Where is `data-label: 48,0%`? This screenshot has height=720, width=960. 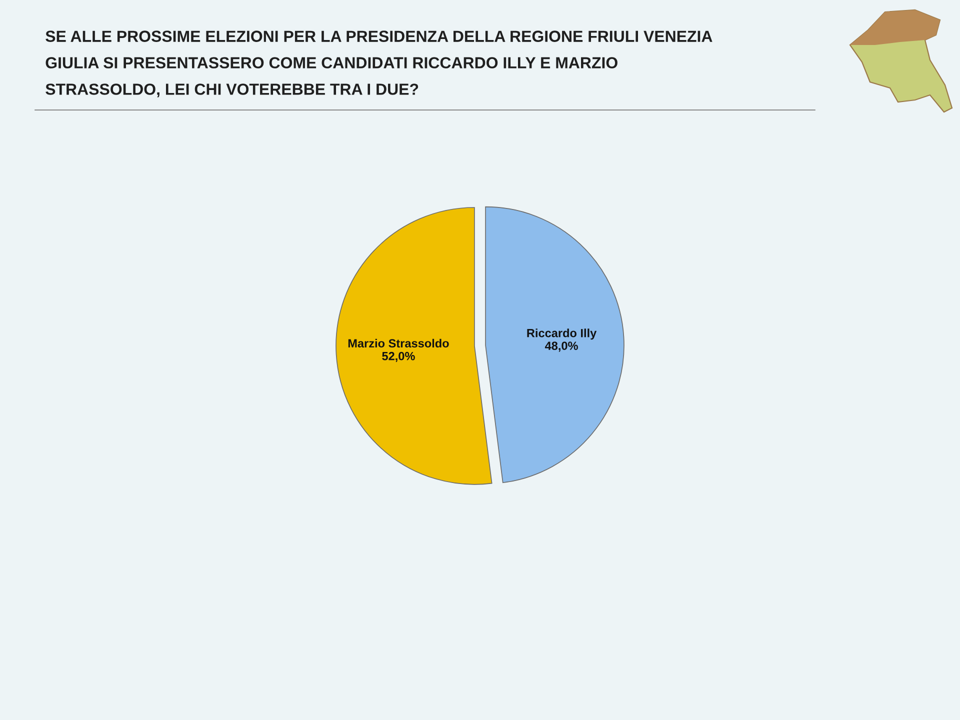
data-label: 48,0% is located at coordinates (561, 347).